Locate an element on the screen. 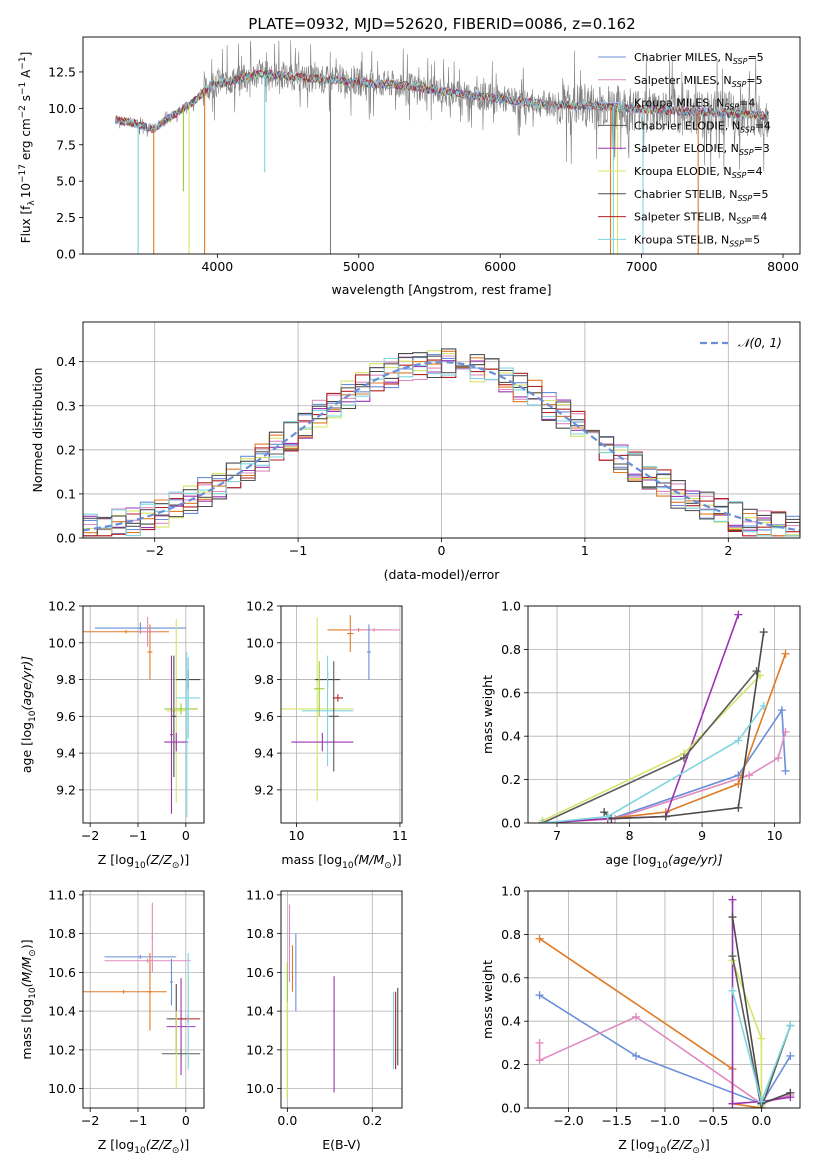 The height and width of the screenshot is (1170, 819). x-tick-label: −2.0 is located at coordinates (568, 1120).